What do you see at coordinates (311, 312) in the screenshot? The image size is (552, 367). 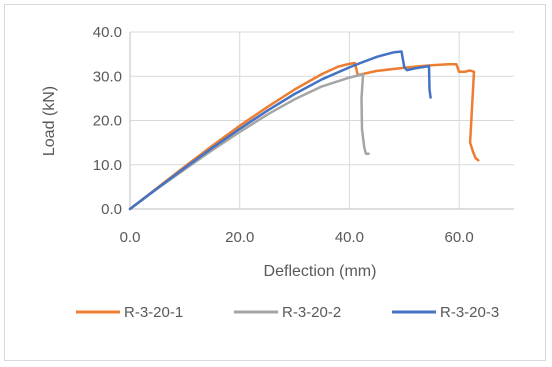 I see `legend-label-2: R-3-20-2` at bounding box center [311, 312].